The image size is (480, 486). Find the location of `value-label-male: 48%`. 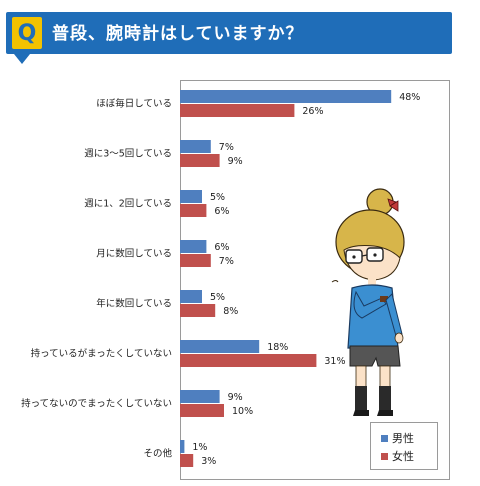

value-label-male: 48% is located at coordinates (409, 97).